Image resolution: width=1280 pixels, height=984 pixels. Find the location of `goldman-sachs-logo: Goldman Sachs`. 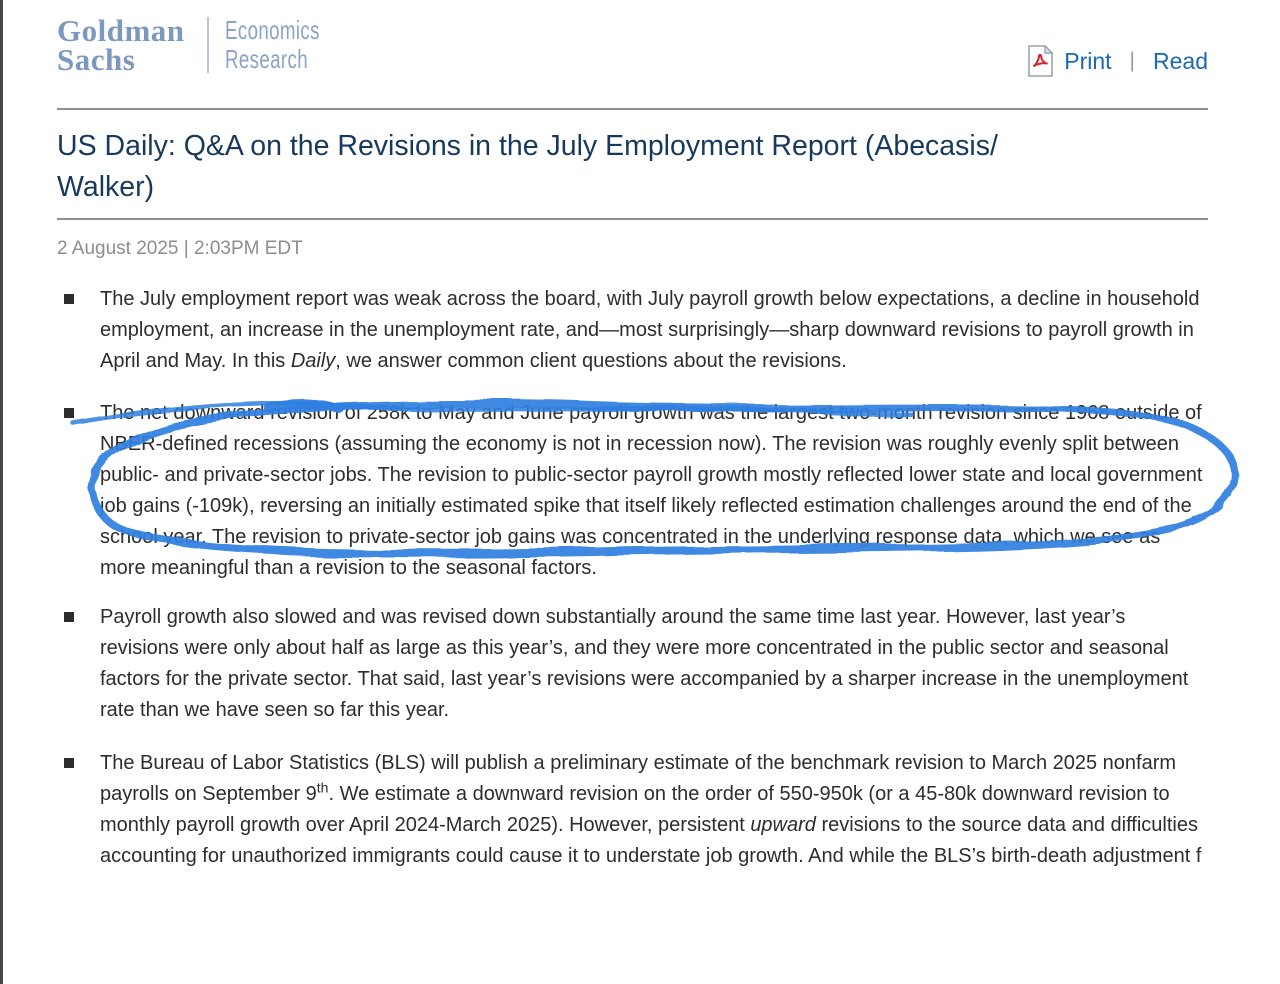

goldman-sachs-logo: Goldman Sachs is located at coordinates (121, 45).